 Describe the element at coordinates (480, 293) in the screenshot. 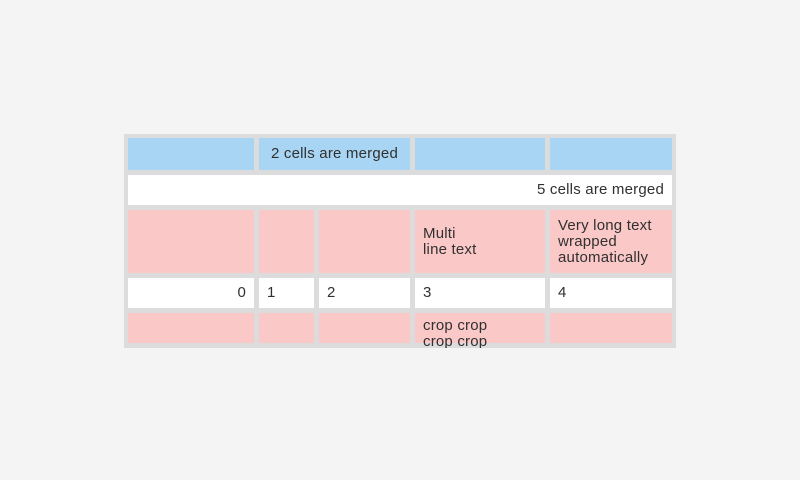

I see `number-cell-3: 3` at that location.